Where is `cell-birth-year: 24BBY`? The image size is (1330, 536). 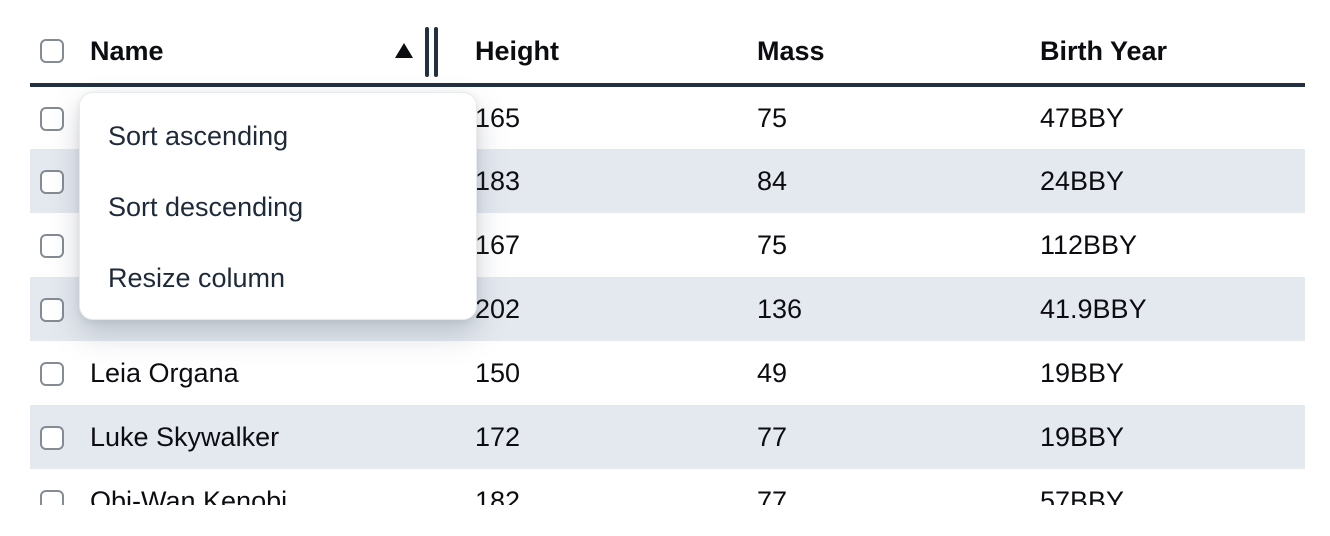 cell-birth-year: 24BBY is located at coordinates (1082, 180).